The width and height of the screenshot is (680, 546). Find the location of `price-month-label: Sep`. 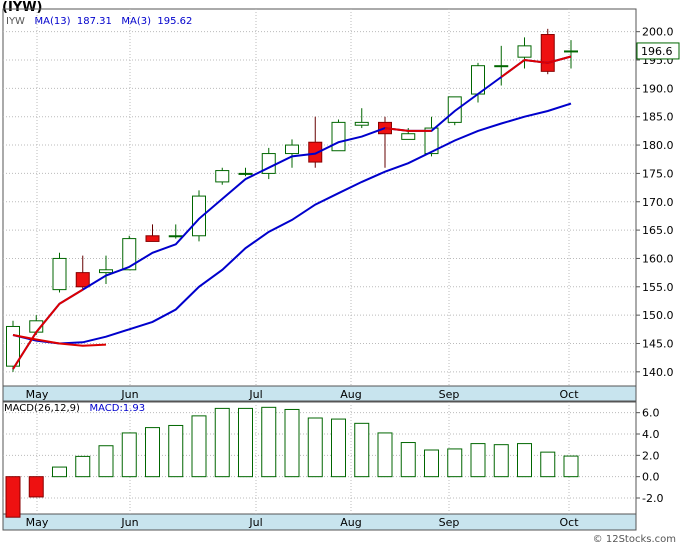

price-month-label: Sep is located at coordinates (449, 394).